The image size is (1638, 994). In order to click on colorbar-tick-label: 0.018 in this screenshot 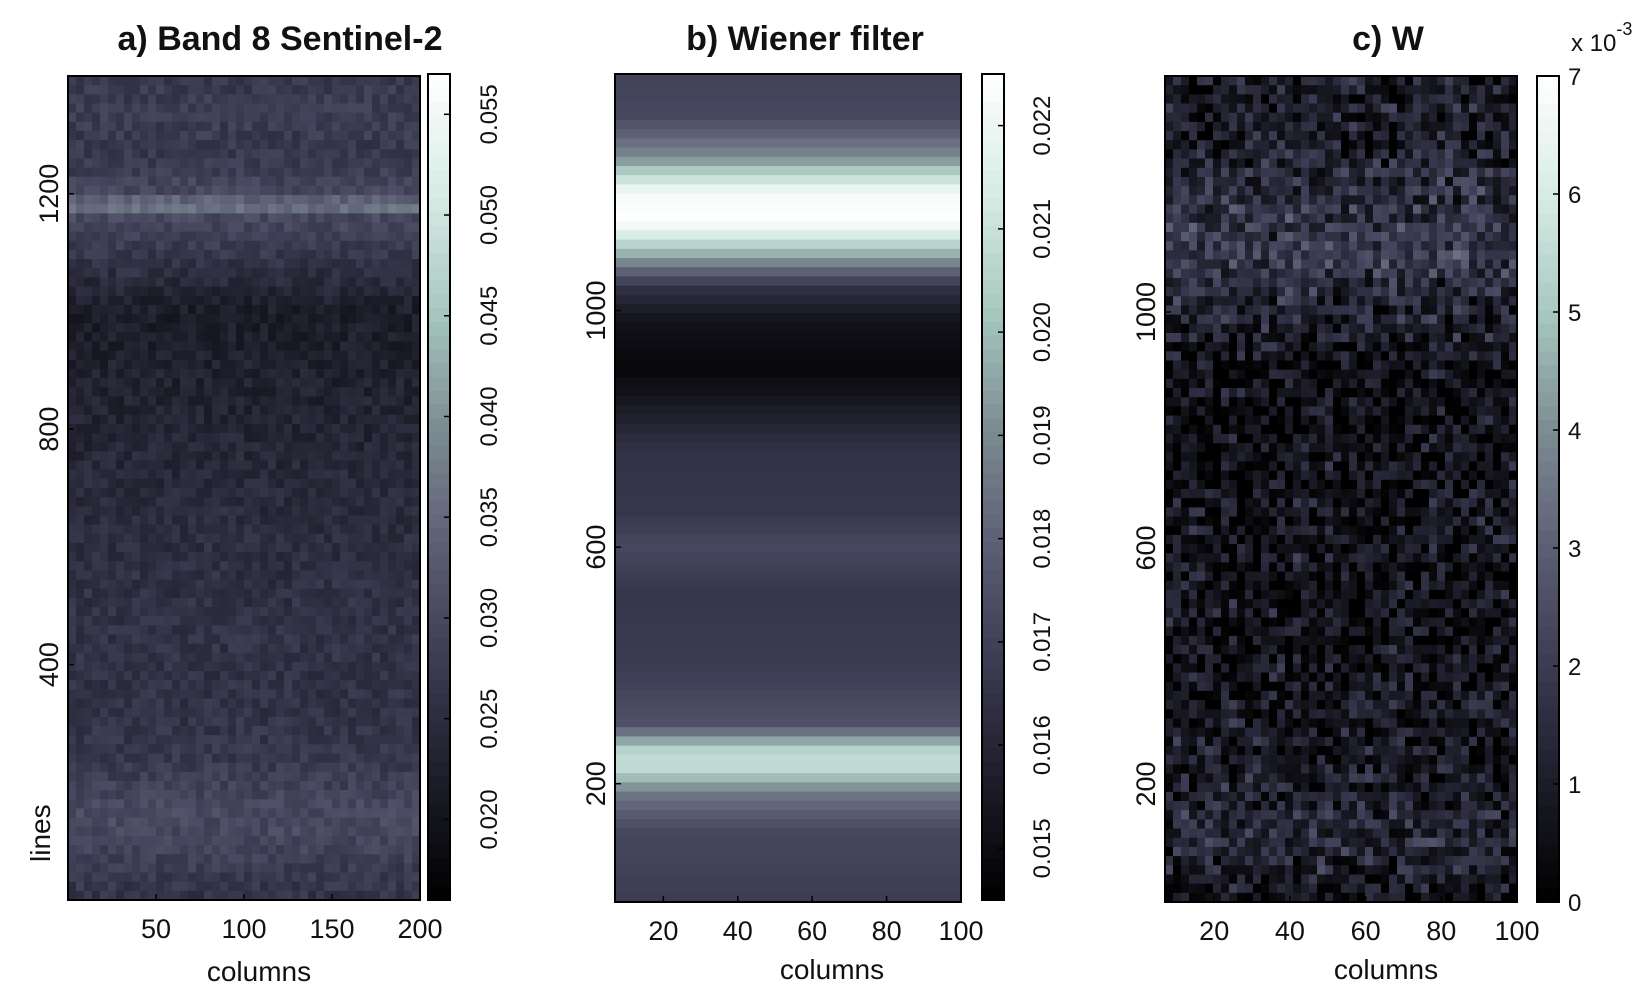, I will do `click(1042, 539)`.